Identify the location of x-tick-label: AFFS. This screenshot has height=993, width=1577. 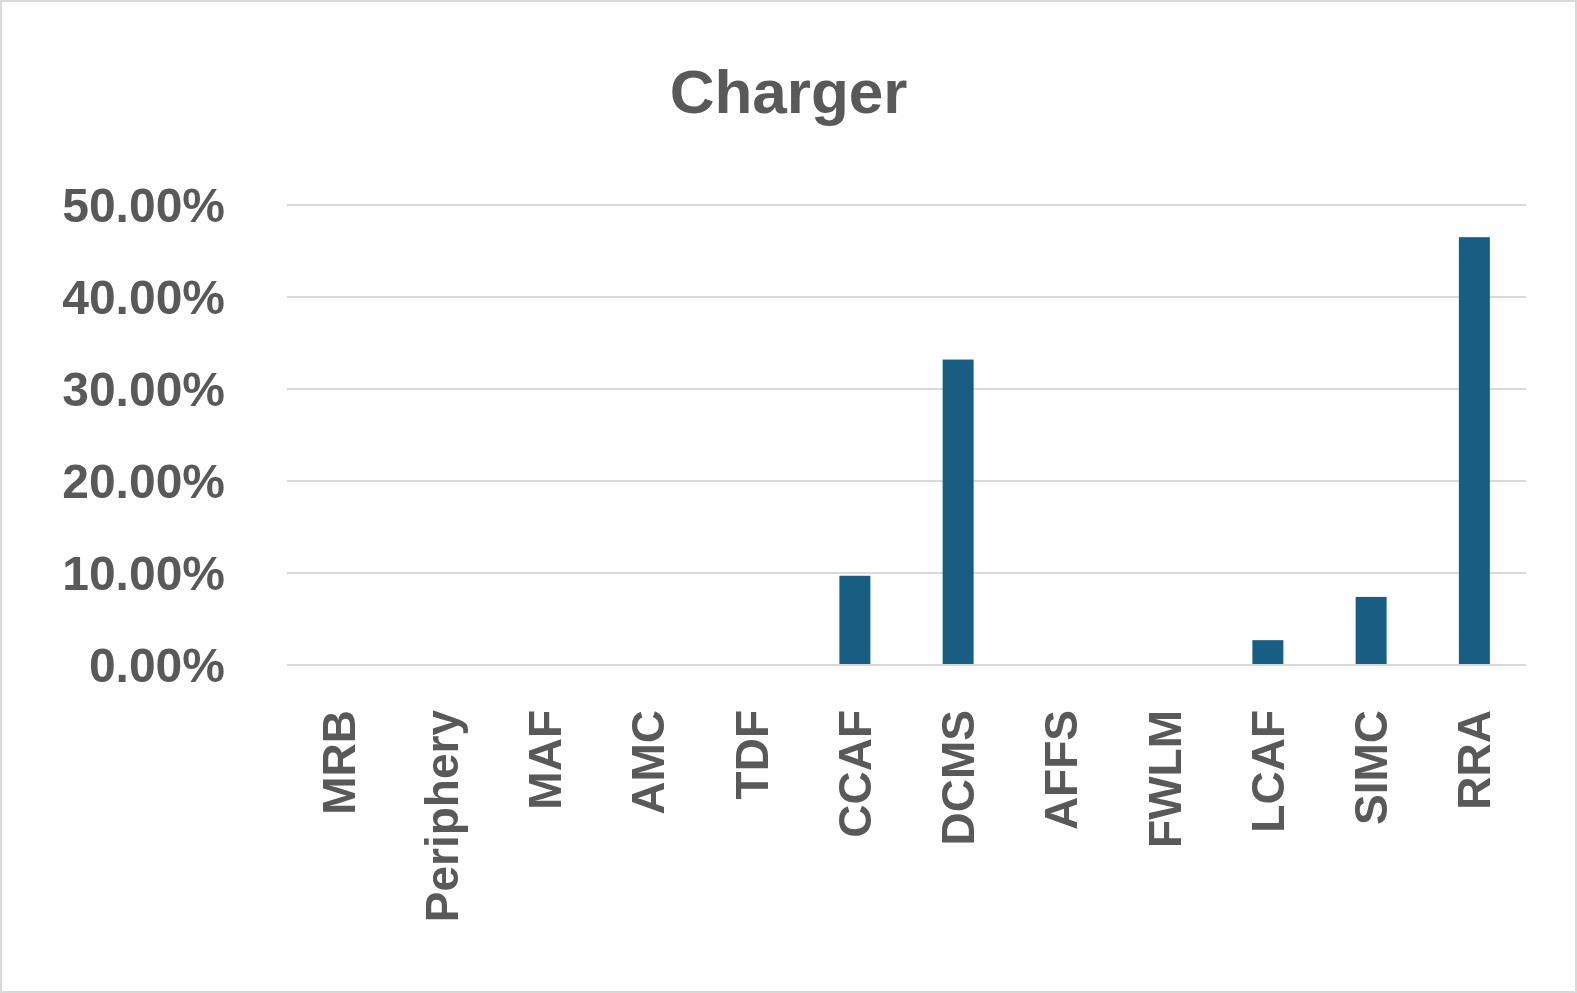
(1061, 770).